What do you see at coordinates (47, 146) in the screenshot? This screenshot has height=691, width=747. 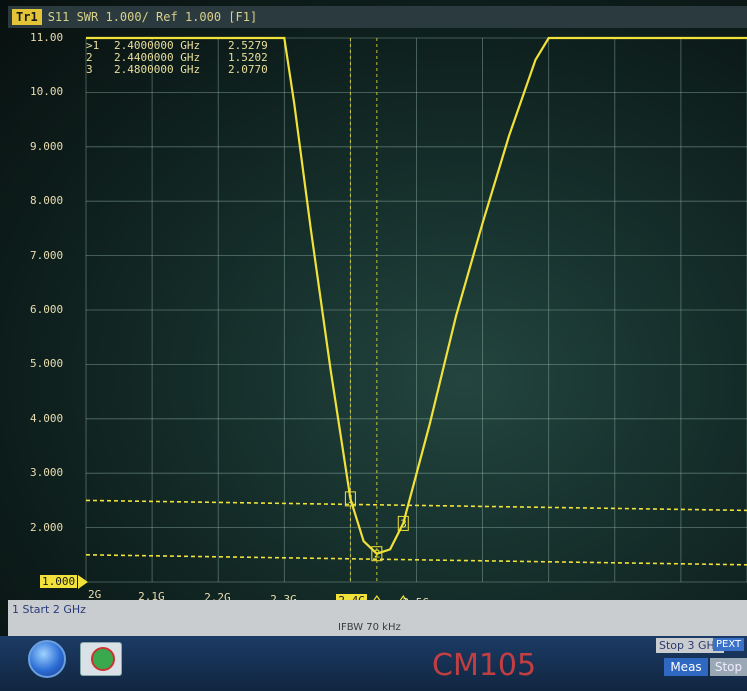 I see `y-tick-label: 9.000` at bounding box center [47, 146].